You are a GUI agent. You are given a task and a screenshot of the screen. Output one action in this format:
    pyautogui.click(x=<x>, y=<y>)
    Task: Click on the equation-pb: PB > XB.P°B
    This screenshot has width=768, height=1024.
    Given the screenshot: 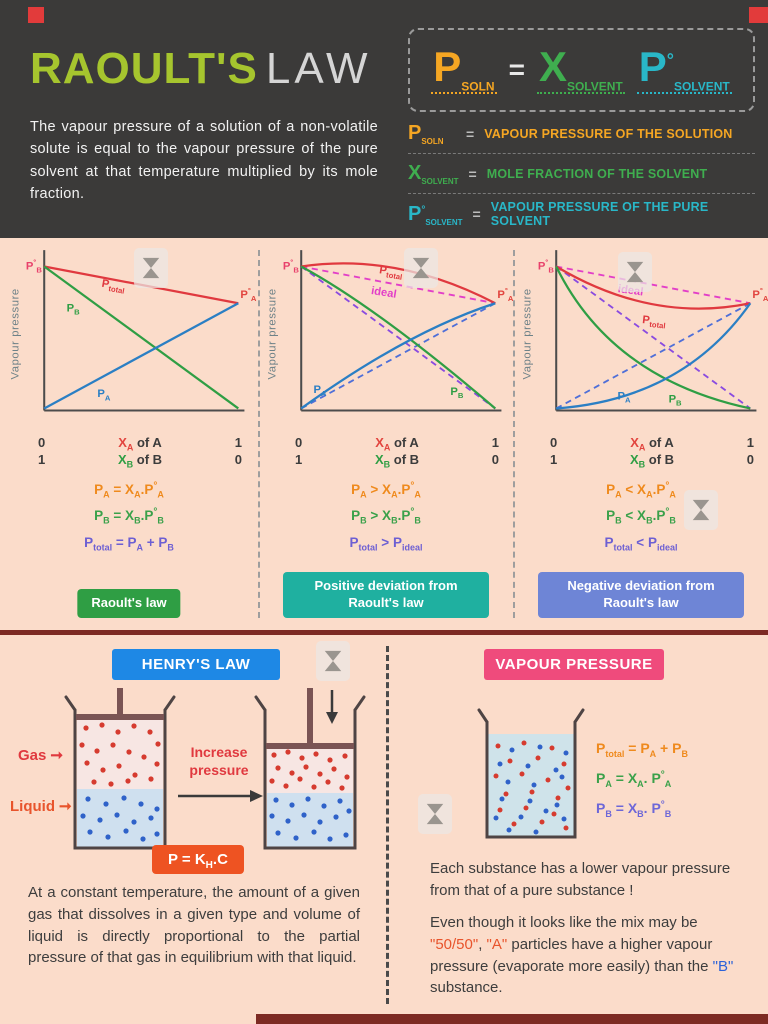 What is the action you would take?
    pyautogui.click(x=386, y=516)
    